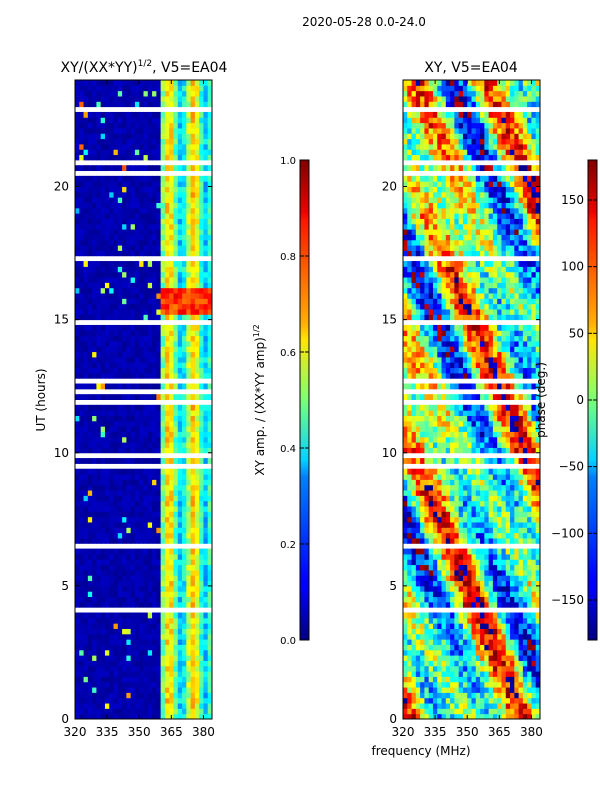  What do you see at coordinates (143, 322) in the screenshot?
I see `gap-row` at bounding box center [143, 322].